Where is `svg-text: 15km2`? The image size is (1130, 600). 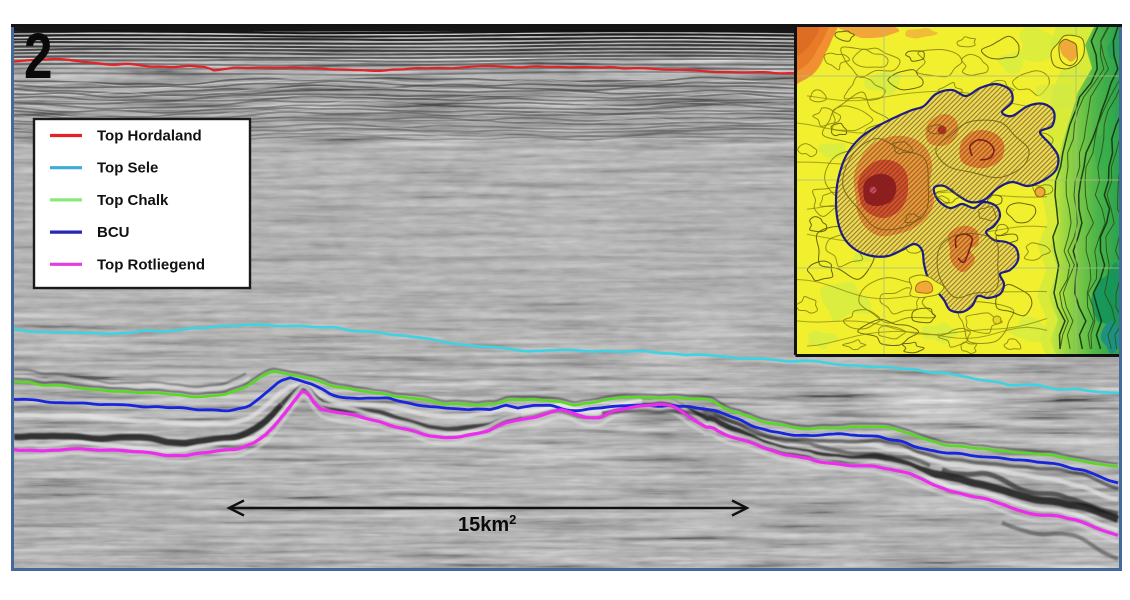
svg-text: 15km2 is located at coordinates (487, 524).